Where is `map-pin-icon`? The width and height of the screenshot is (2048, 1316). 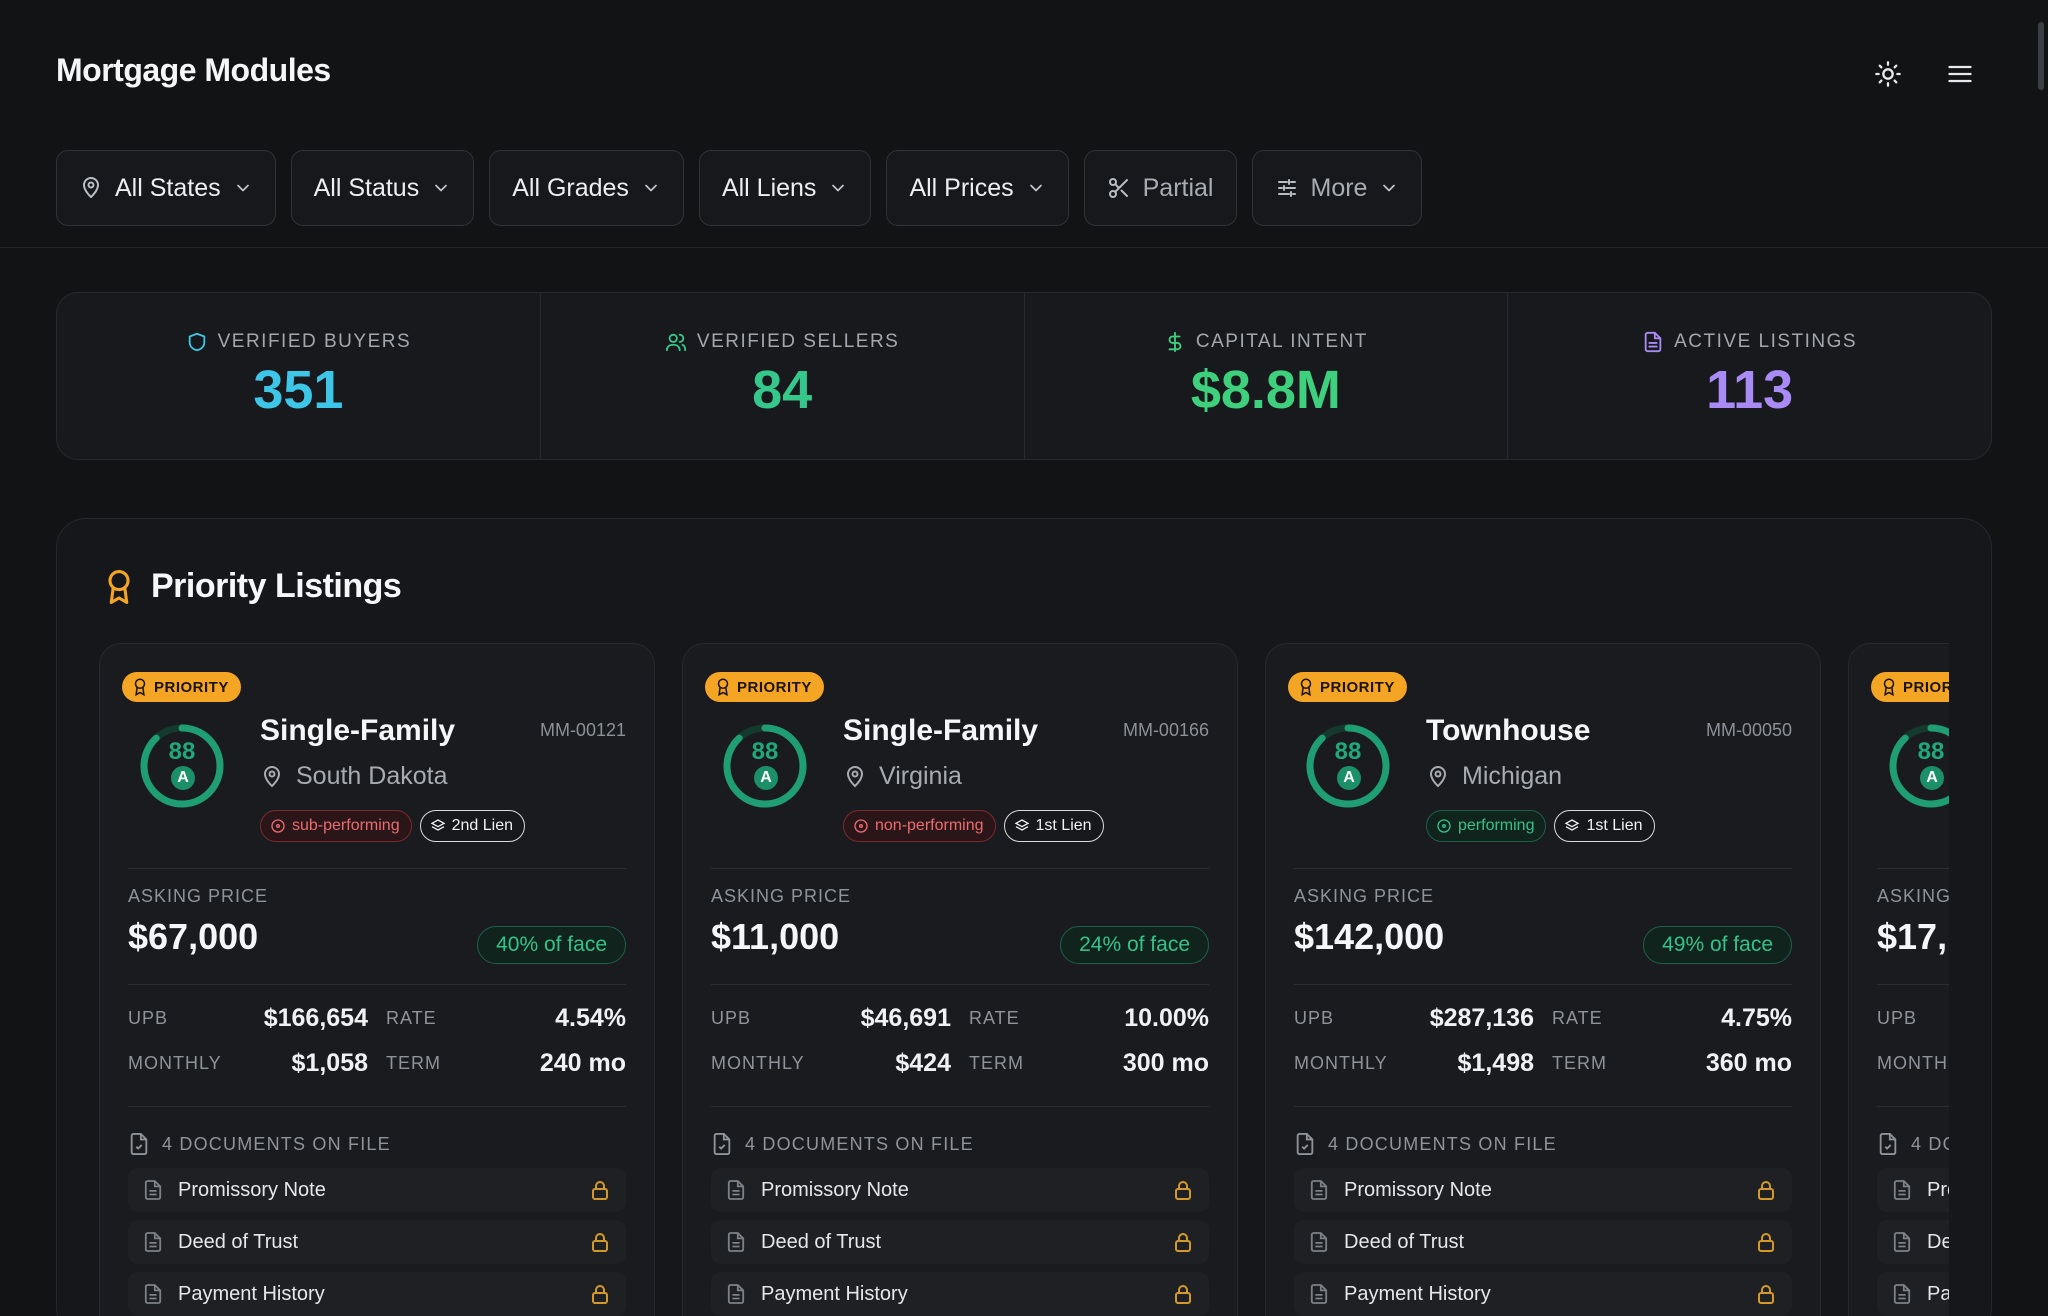 map-pin-icon is located at coordinates (91, 187).